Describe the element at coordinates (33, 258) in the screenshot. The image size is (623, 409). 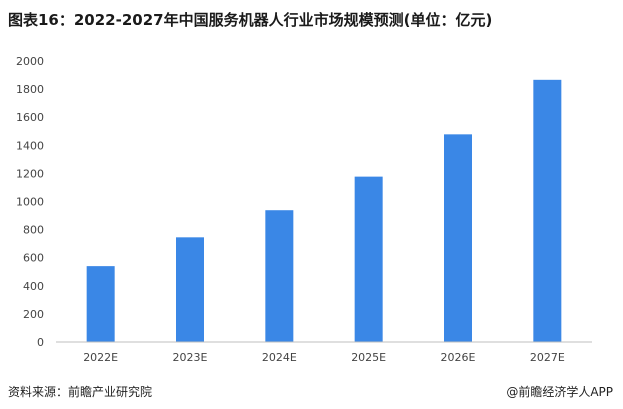
I see `y-tick-label: 600` at that location.